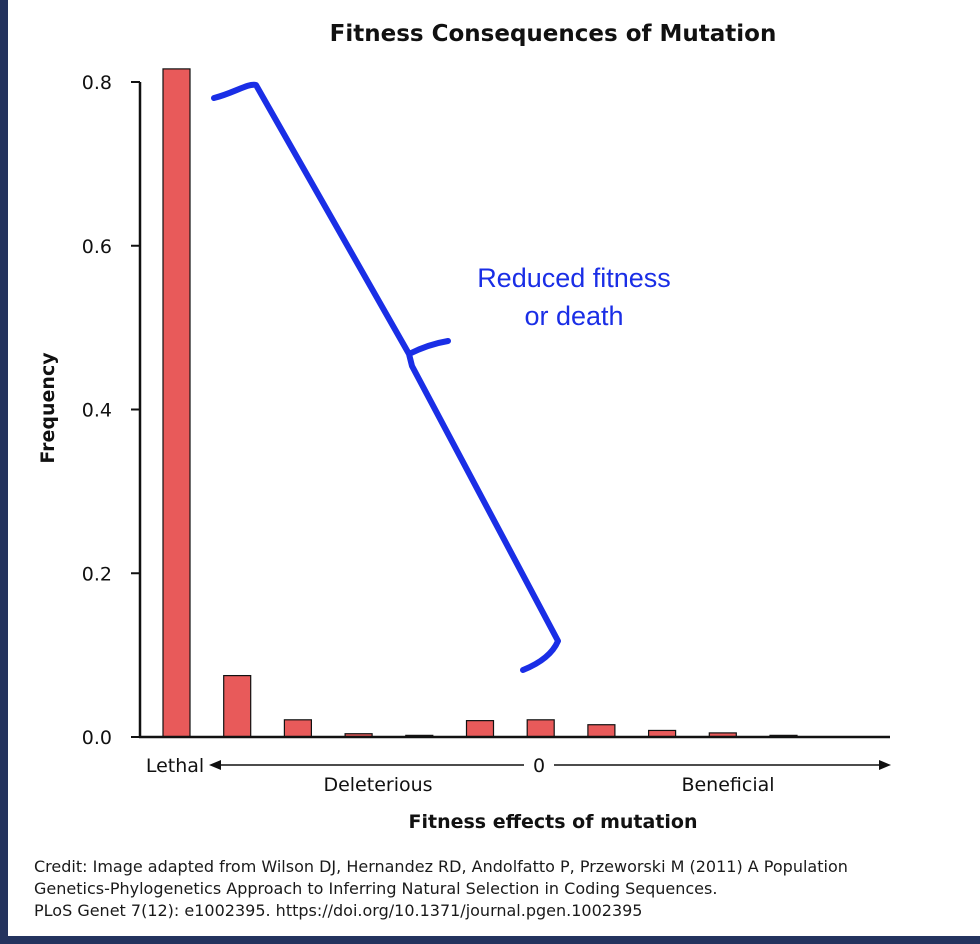  Describe the element at coordinates (553, 34) in the screenshot. I see `chart-title: Fitness Consequences of Mutation` at that location.